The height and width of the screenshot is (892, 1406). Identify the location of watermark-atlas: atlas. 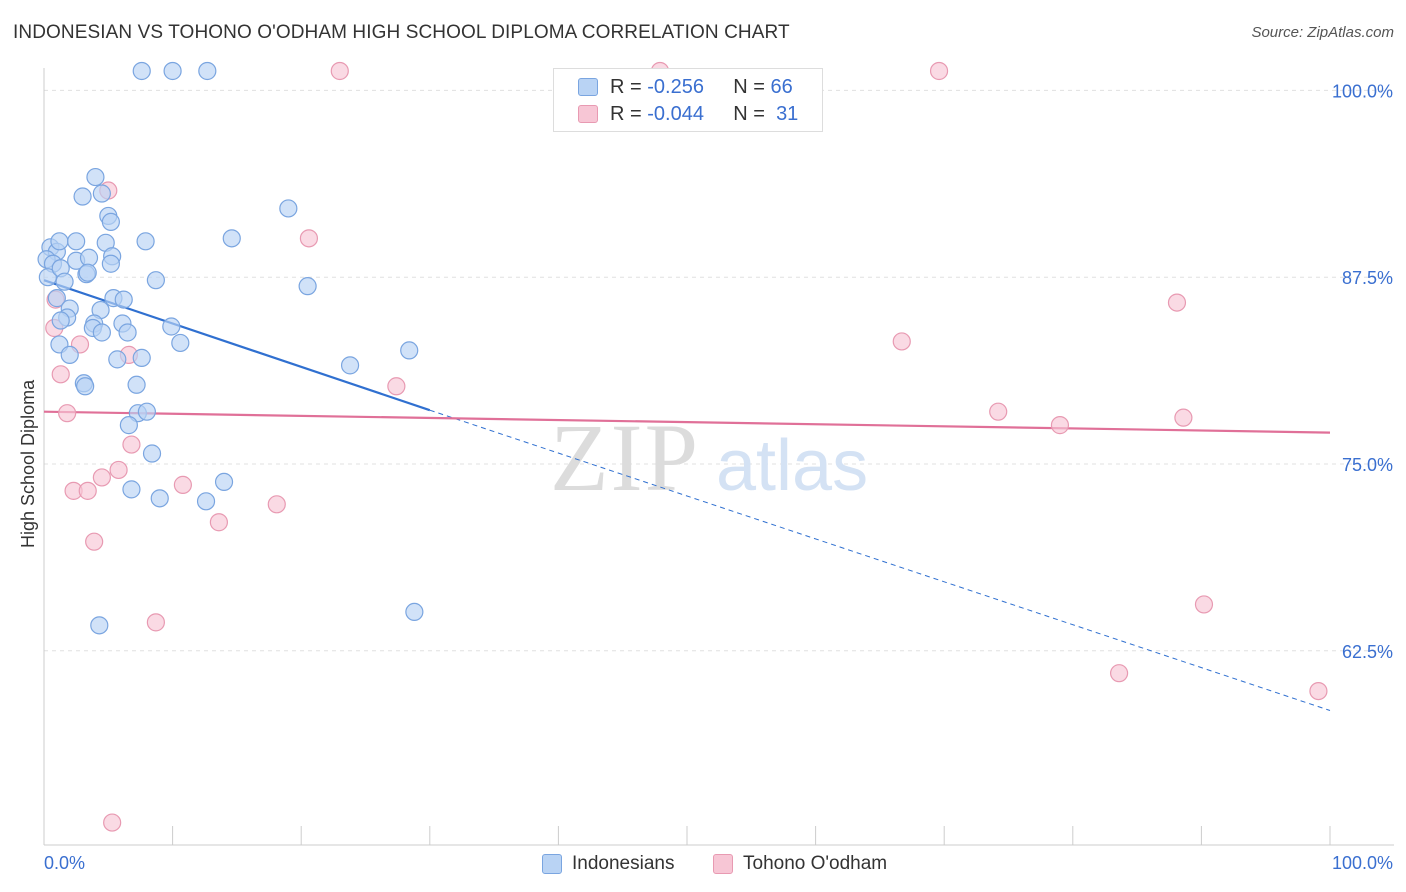
(792, 466).